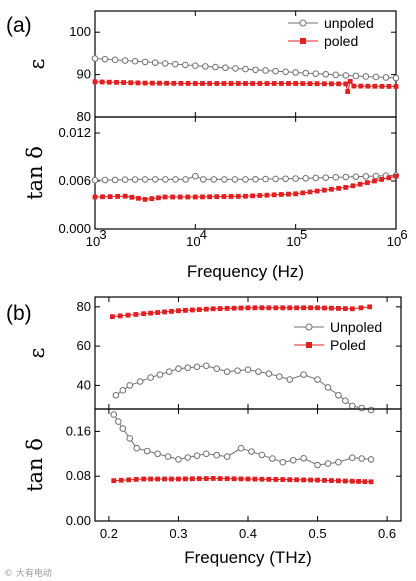 This screenshot has width=416, height=581. Describe the element at coordinates (84, 306) in the screenshot. I see `y-tick-label: 80` at that location.